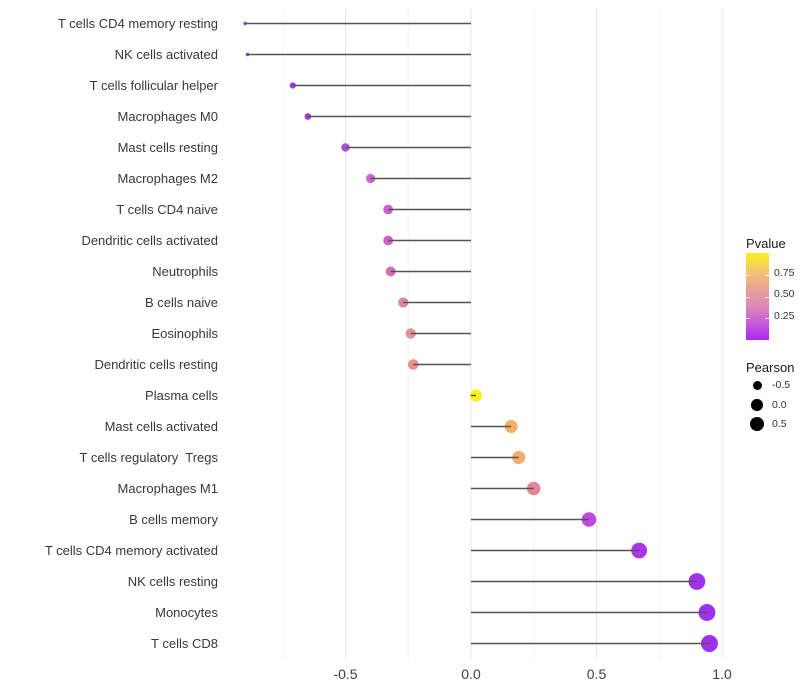 The image size is (800, 700). Describe the element at coordinates (779, 424) in the screenshot. I see `pearson-size-label: 0.5` at that location.